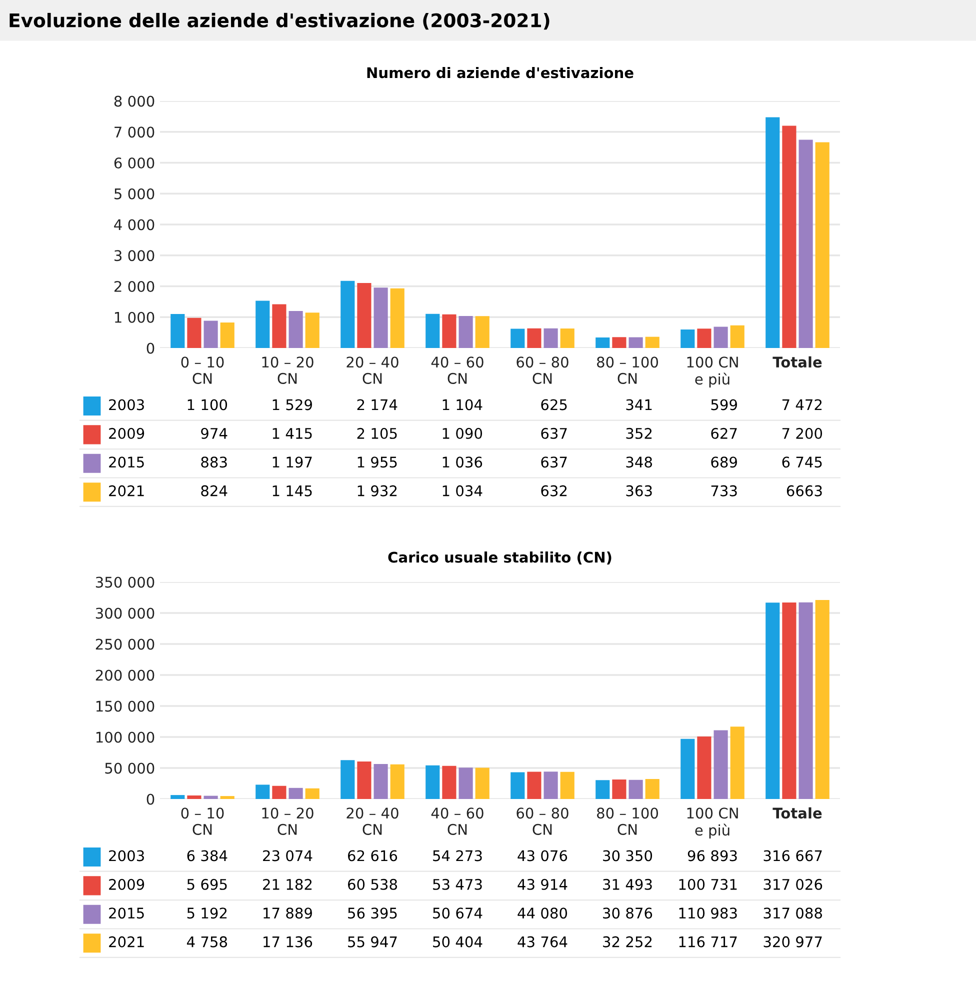 This screenshot has width=976, height=981. Describe the element at coordinates (627, 942) in the screenshot. I see `data-label: 32 252` at that location.